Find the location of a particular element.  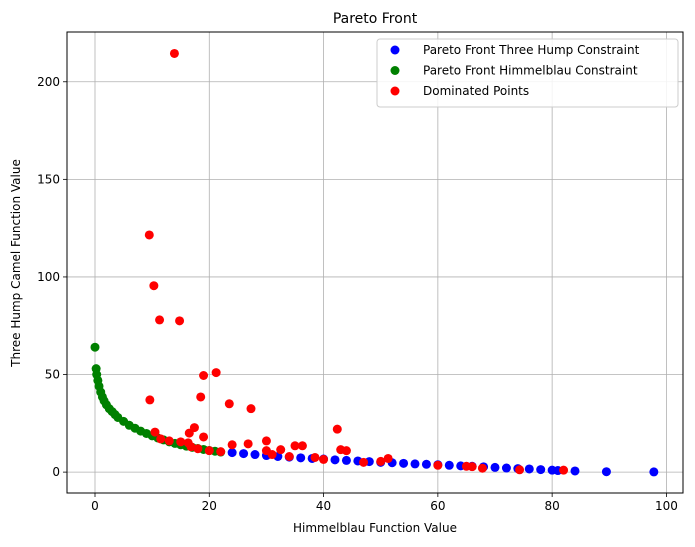

x-axis-ticks: 0 20 40 60 80 100 is located at coordinates (384, 503).